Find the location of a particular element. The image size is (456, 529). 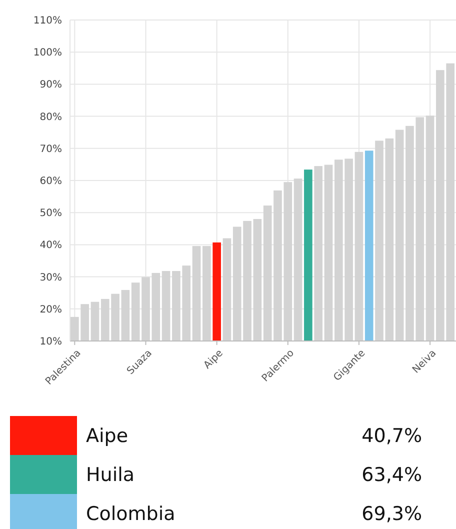

y-tick-label: 20% is located at coordinates (51, 310).